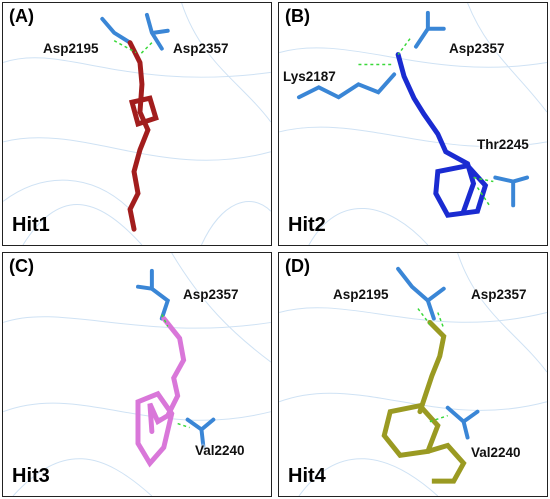 This screenshot has width=550, height=499. What do you see at coordinates (307, 225) in the screenshot?
I see `hit-label: Hit2` at bounding box center [307, 225].